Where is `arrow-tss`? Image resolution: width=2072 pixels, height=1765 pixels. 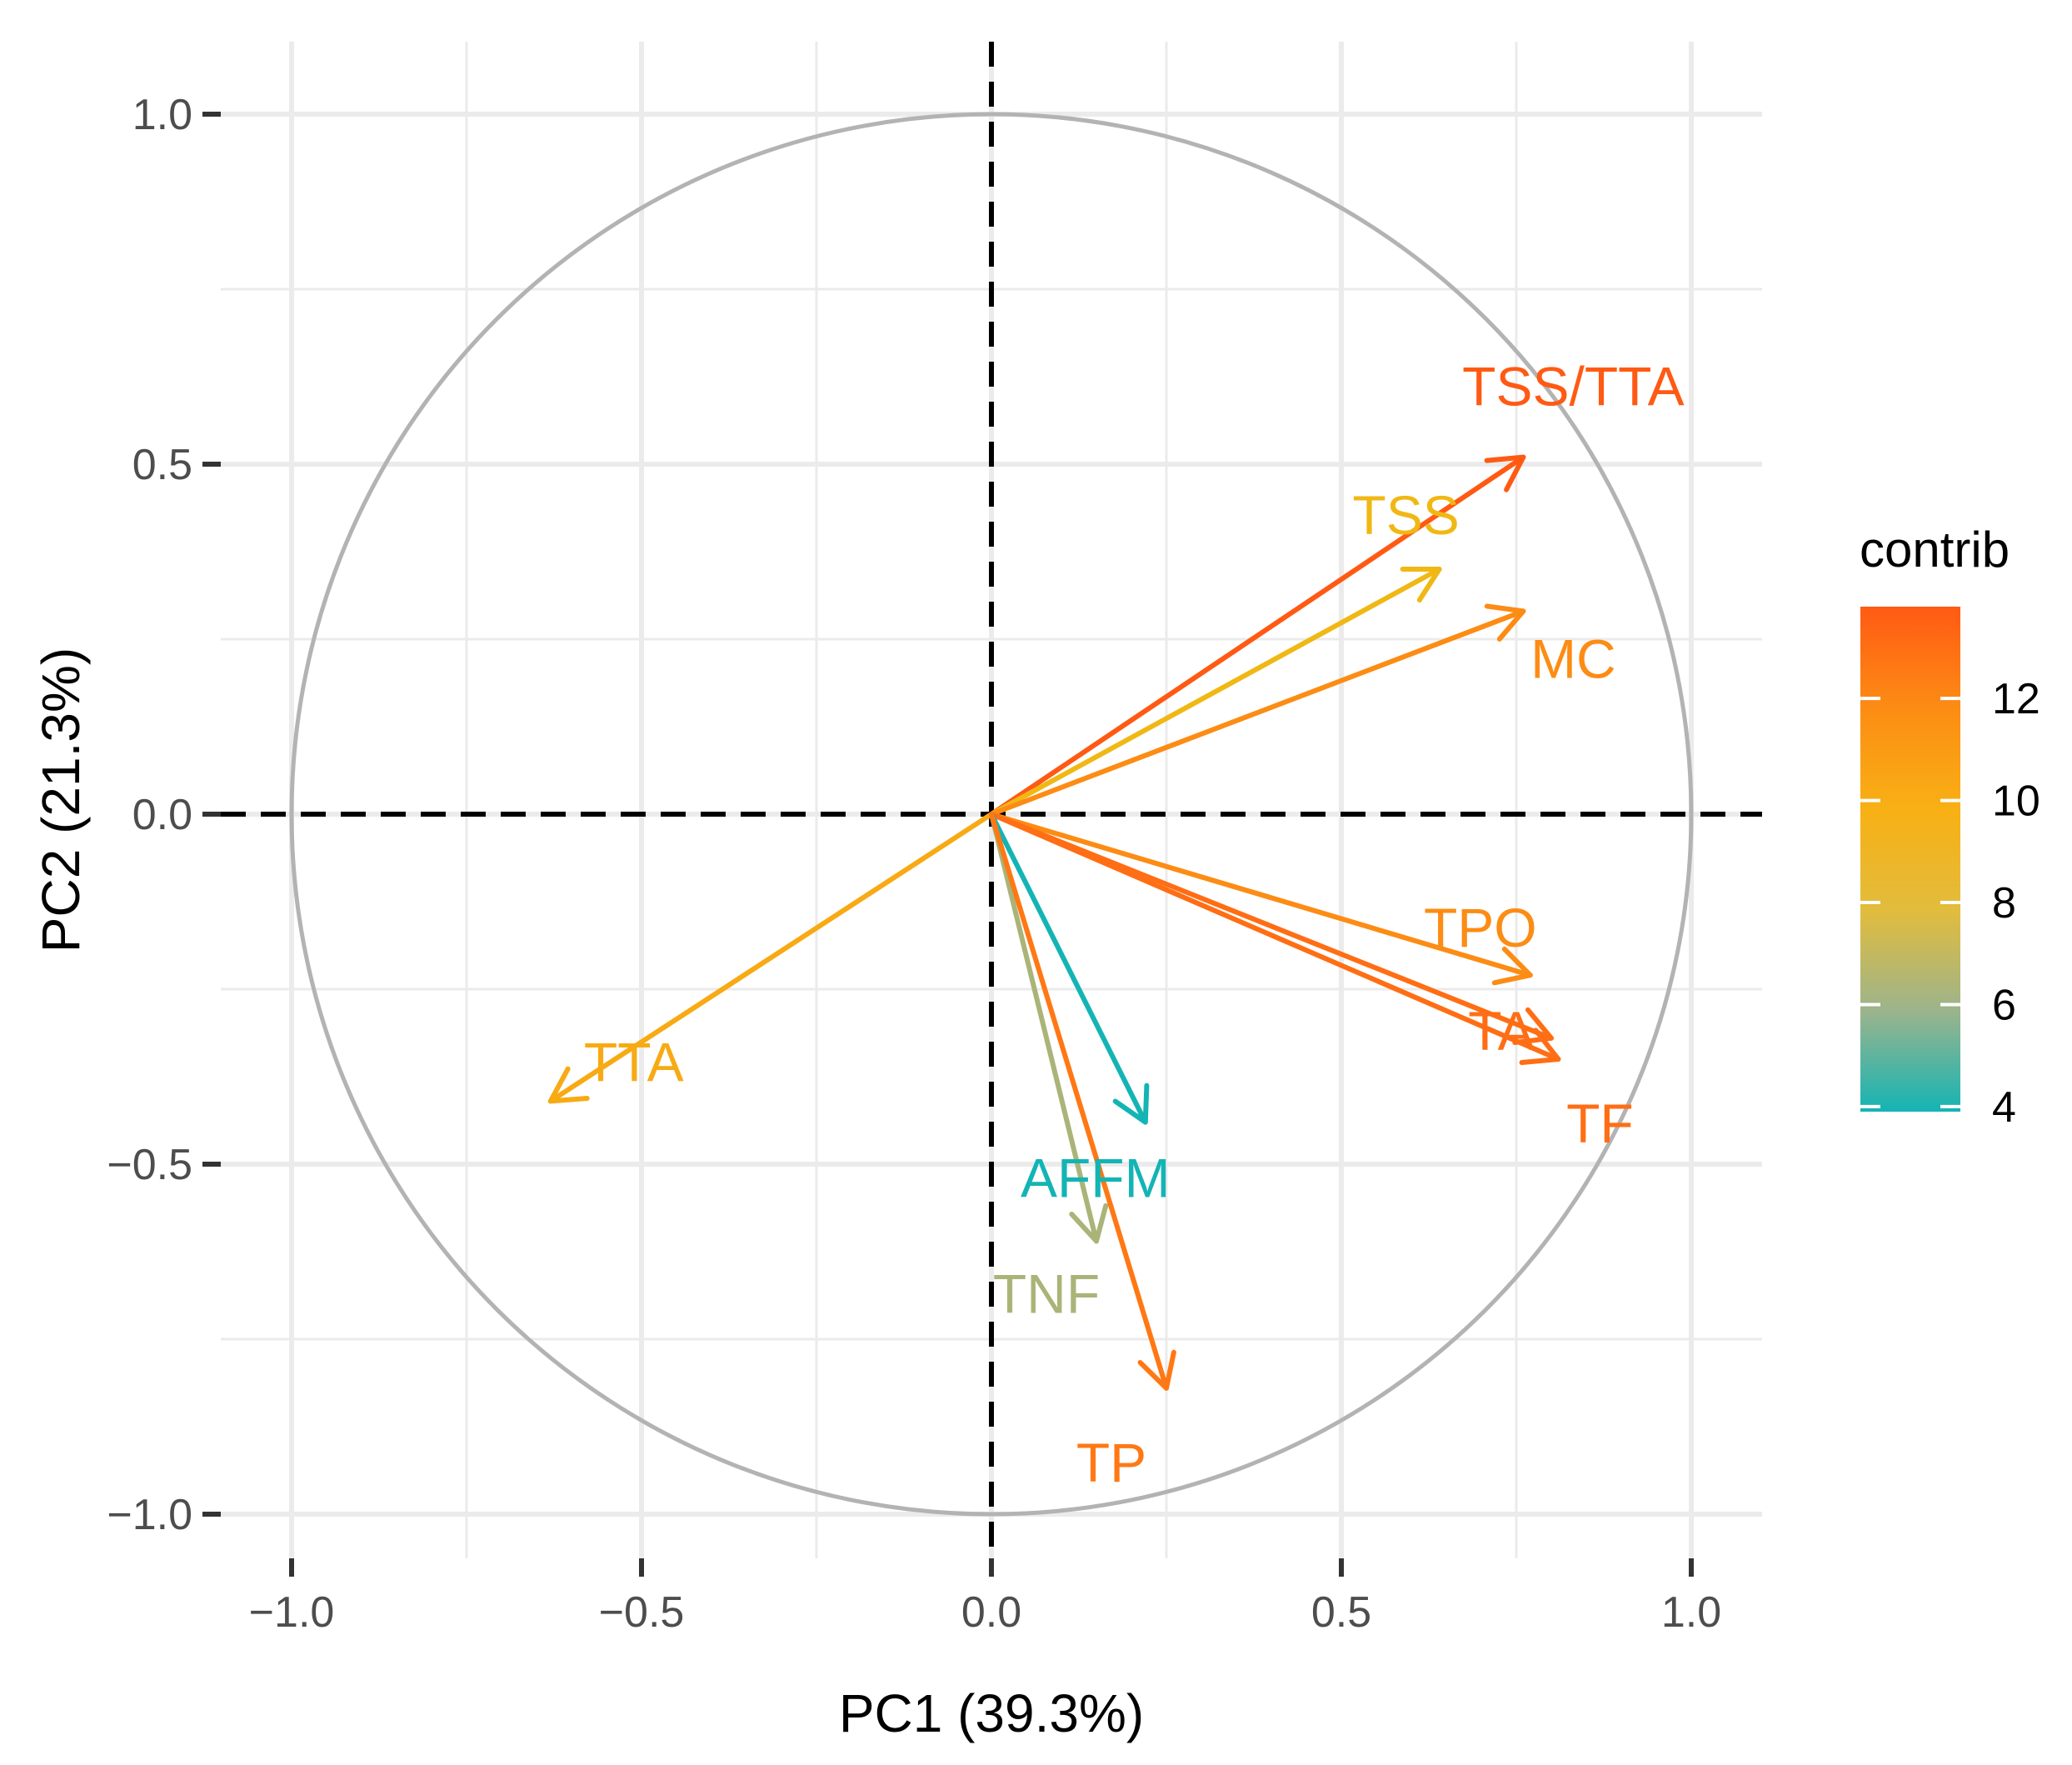
arrow-tss is located at coordinates (1215, 692).